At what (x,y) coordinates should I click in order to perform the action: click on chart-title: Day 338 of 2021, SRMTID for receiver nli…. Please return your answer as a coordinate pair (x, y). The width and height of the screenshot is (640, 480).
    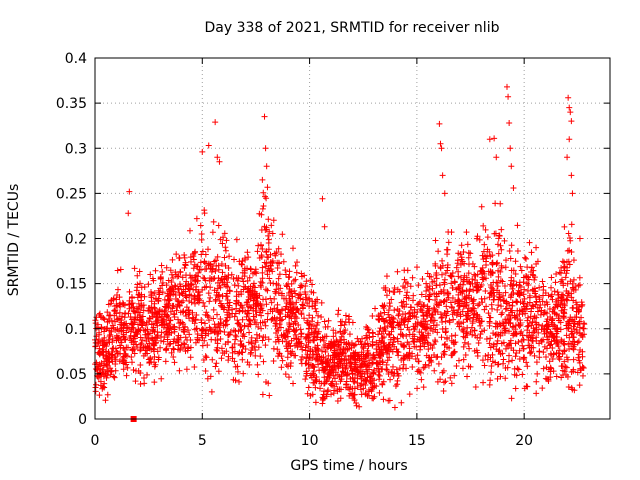
    Looking at the image, I should click on (352, 28).